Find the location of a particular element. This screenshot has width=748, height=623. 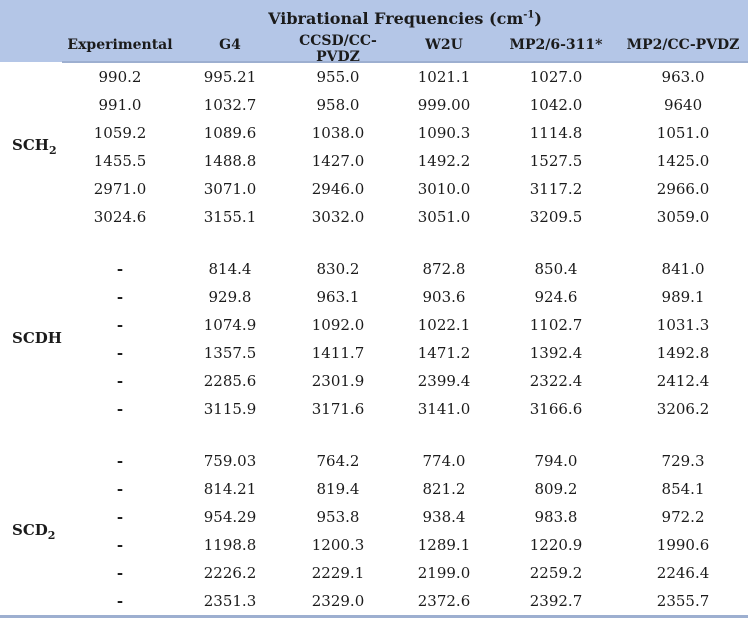

table-cell: 1042.0 is located at coordinates (556, 105).